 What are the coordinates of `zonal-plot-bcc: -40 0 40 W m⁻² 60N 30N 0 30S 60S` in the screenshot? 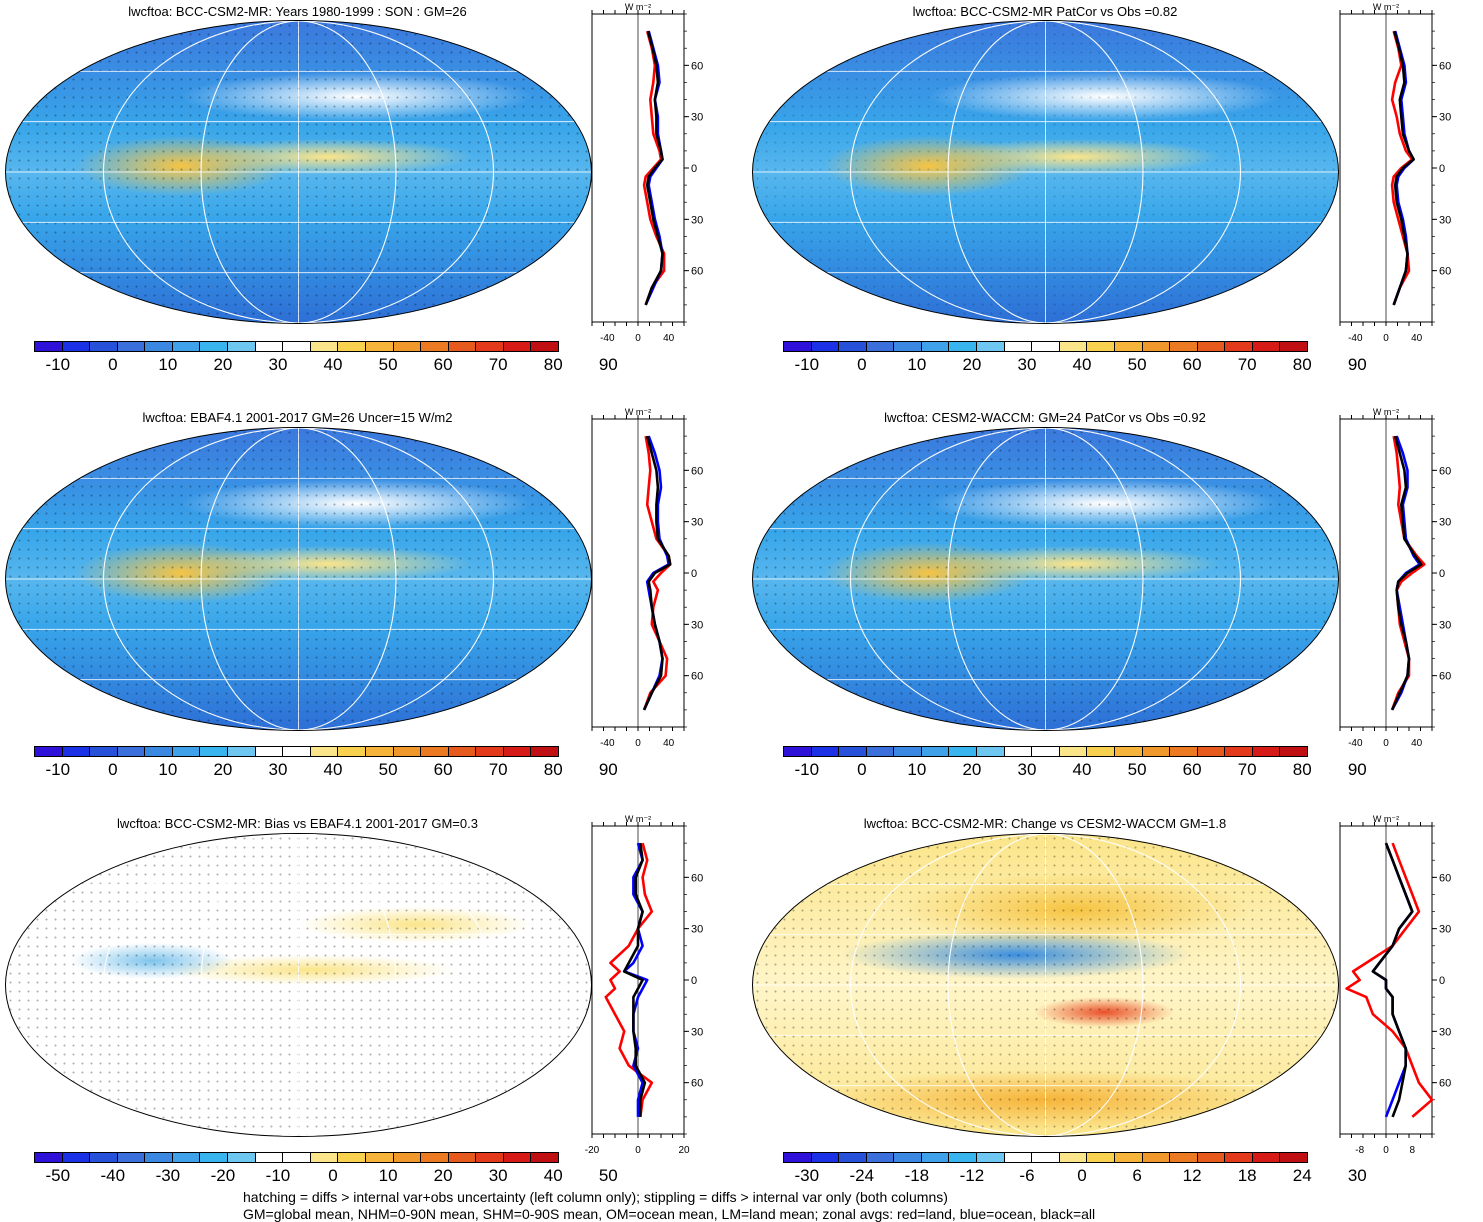 It's located at (647, 173).